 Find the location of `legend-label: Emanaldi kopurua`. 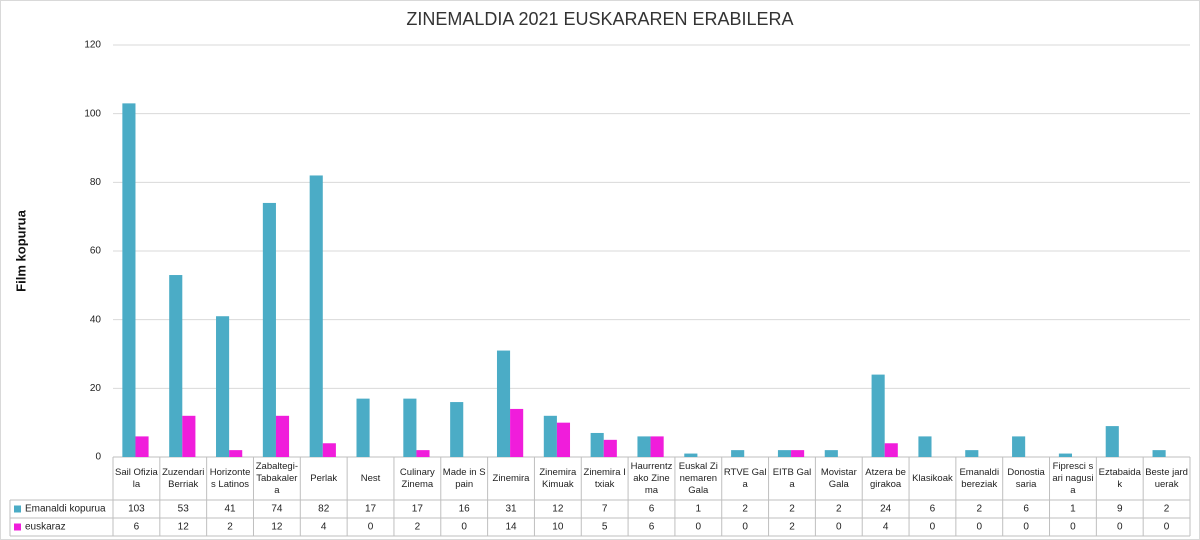

legend-label: Emanaldi kopurua is located at coordinates (65, 509).